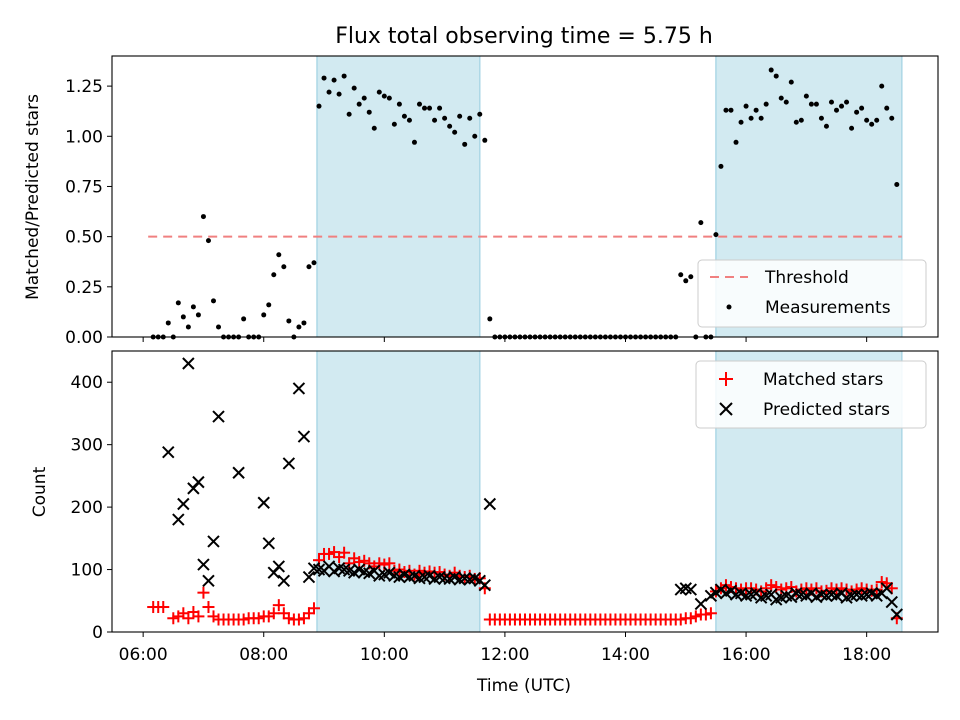 This screenshot has width=960, height=720. What do you see at coordinates (84, 187) in the screenshot?
I see `y-tick-label: 0.75` at bounding box center [84, 187].